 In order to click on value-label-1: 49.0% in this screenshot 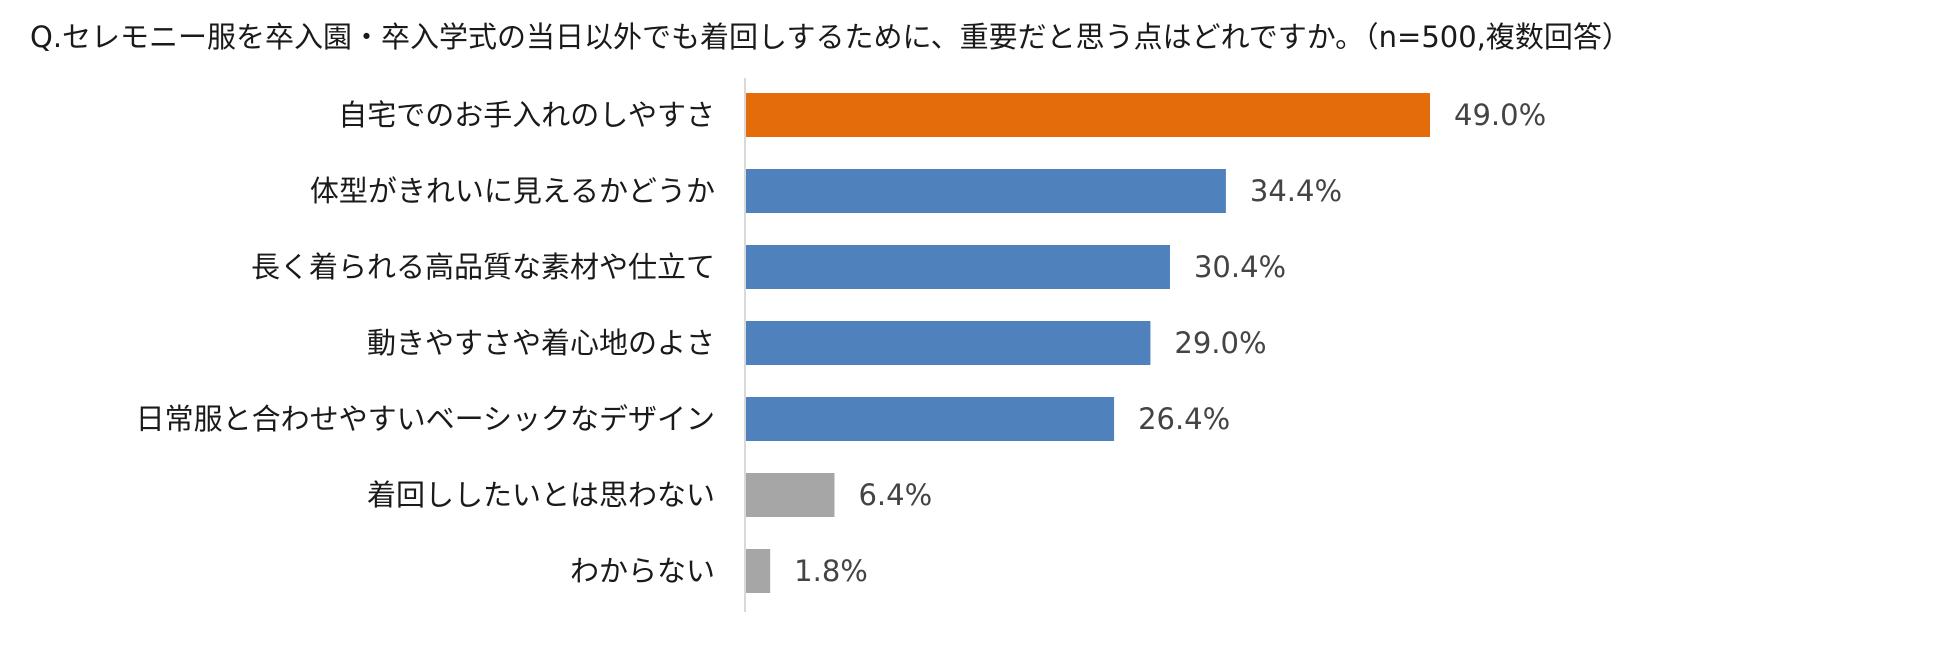, I will do `click(1500, 115)`.